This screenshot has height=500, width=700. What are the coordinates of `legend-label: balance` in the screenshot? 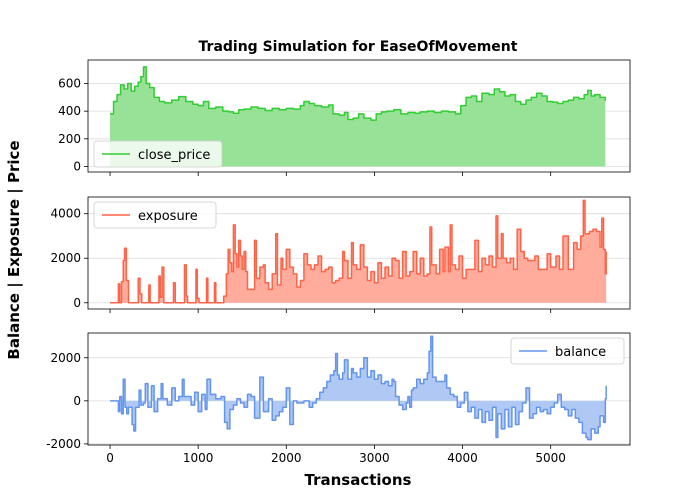 It's located at (580, 352).